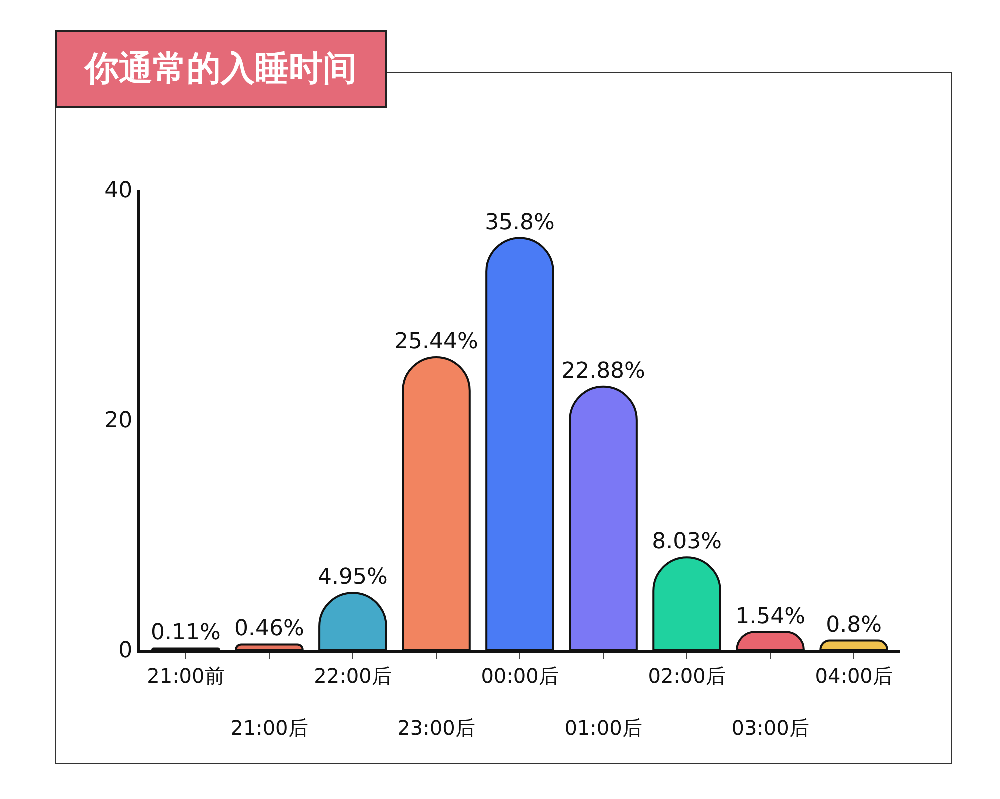  Describe the element at coordinates (771, 617) in the screenshot. I see `data-label: 1.54%` at that location.